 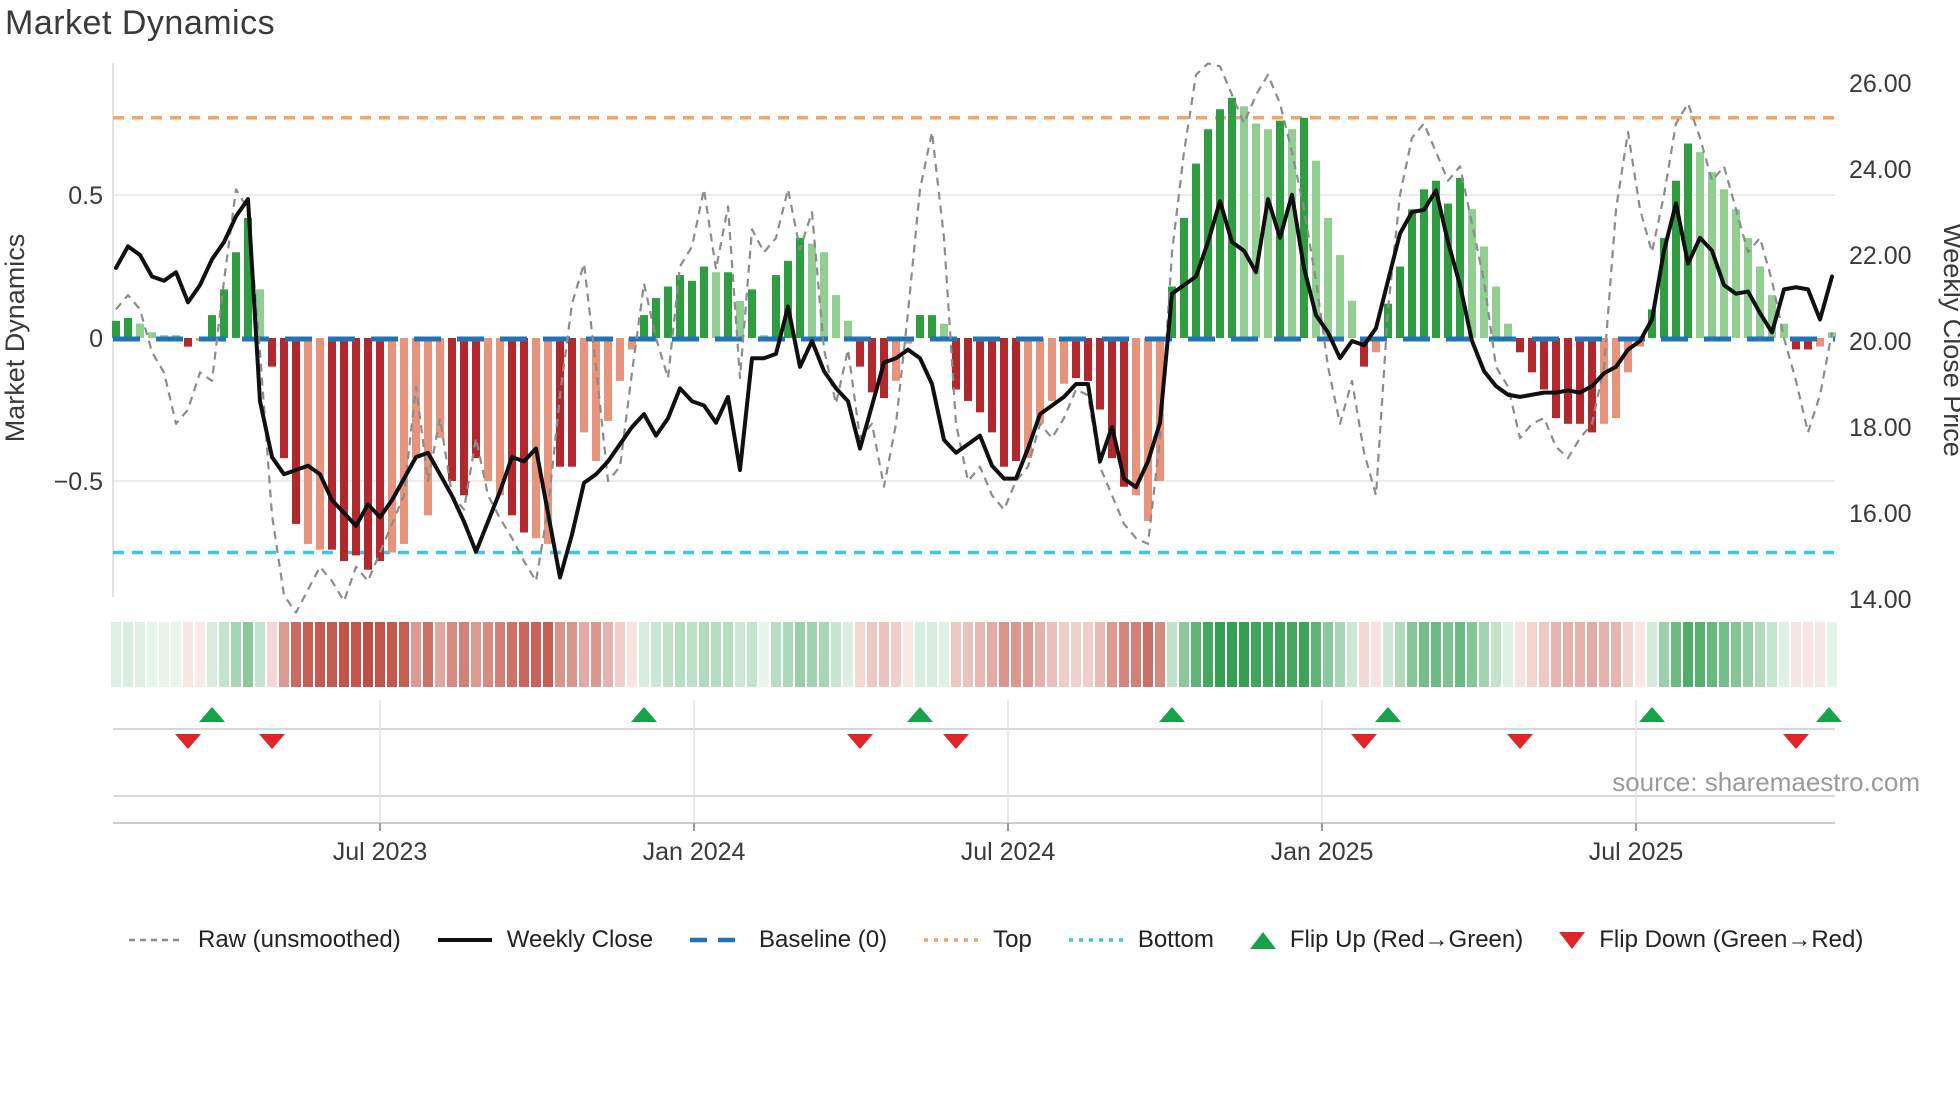 I want to click on legend-item: Bottom, so click(x=1141, y=940).